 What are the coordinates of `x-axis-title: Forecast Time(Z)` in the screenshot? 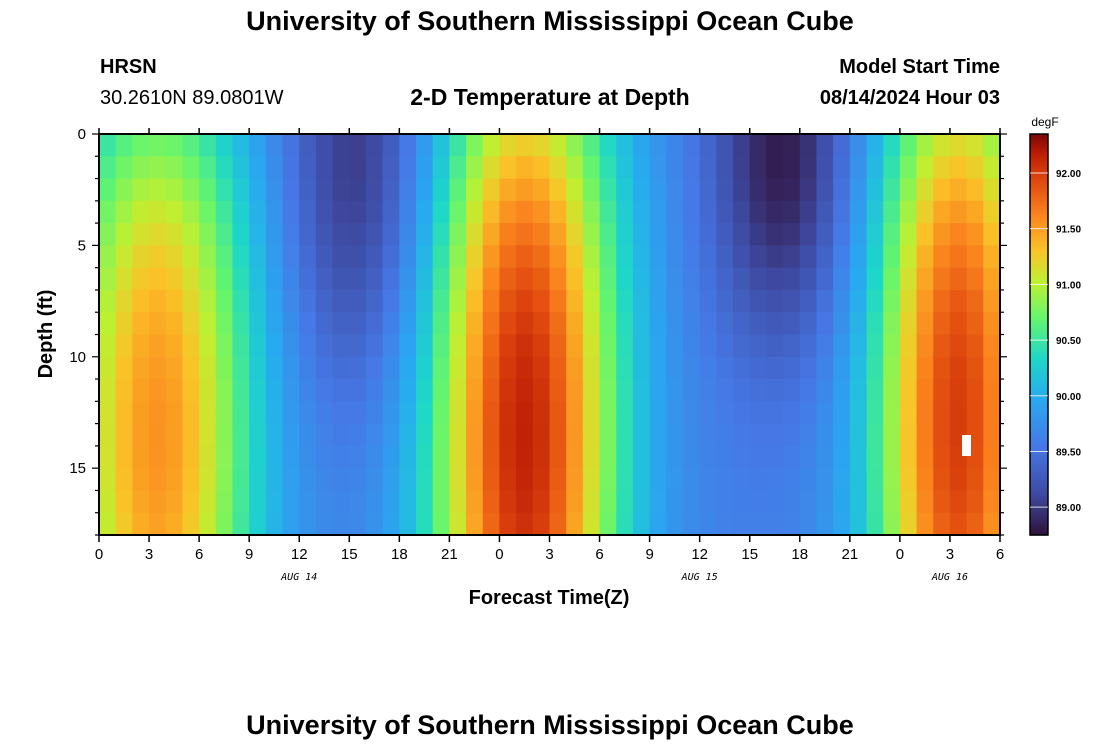 It's located at (549, 598).